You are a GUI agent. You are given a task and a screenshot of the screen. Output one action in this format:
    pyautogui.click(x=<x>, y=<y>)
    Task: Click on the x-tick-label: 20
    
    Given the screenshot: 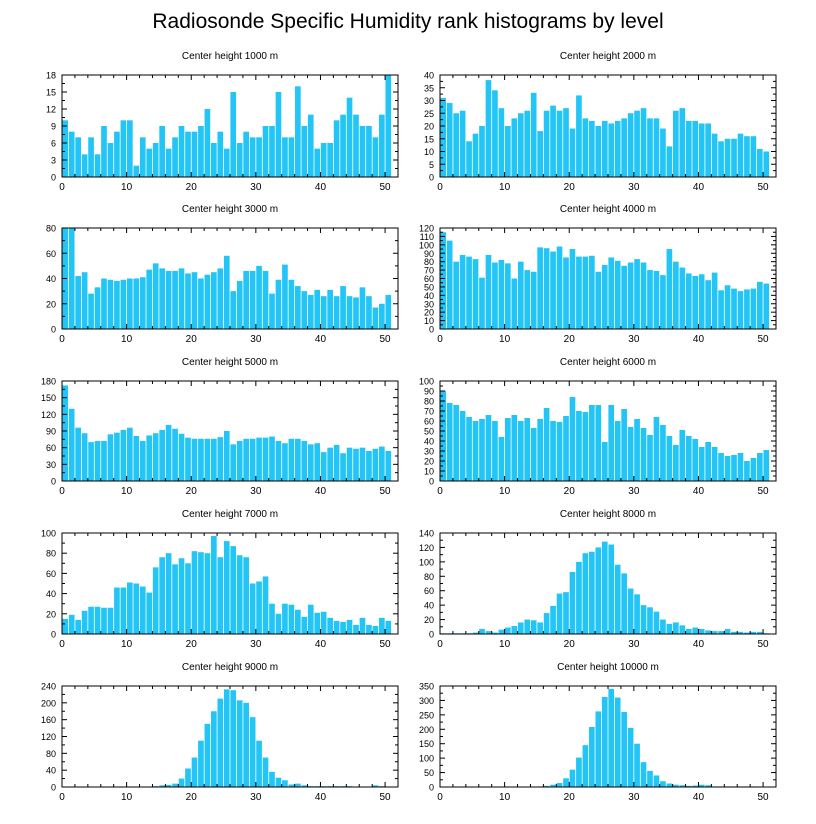 What is the action you would take?
    pyautogui.click(x=192, y=187)
    